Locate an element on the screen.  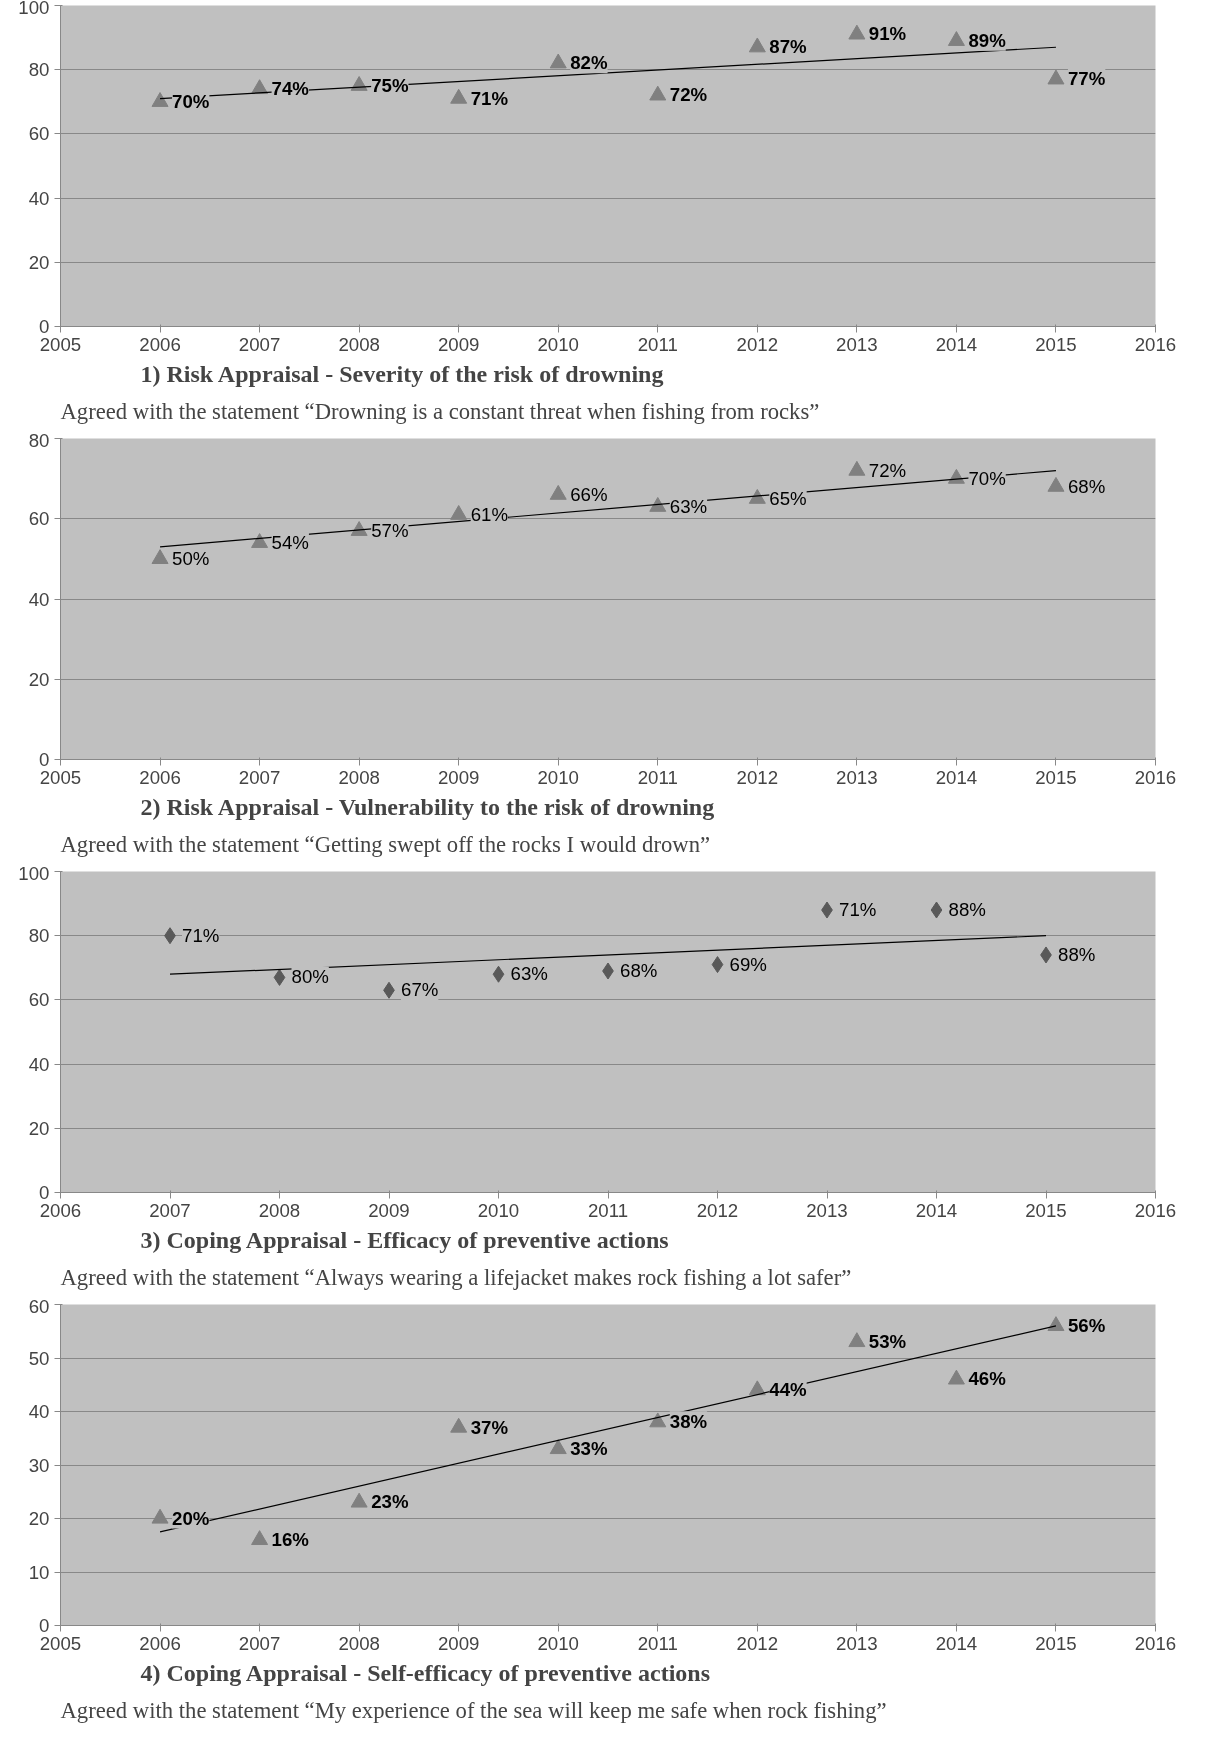
text: 2) Risk Appraisal - Vulnerability to the risk of drowning is located at coordinates (427, 806).